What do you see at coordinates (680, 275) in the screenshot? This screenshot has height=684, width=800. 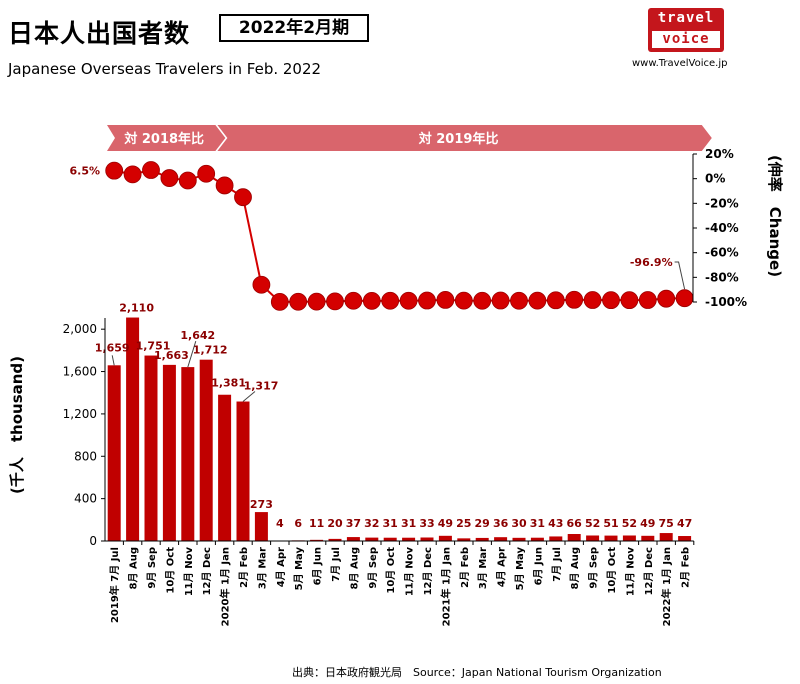 I see `leader-line` at bounding box center [680, 275].